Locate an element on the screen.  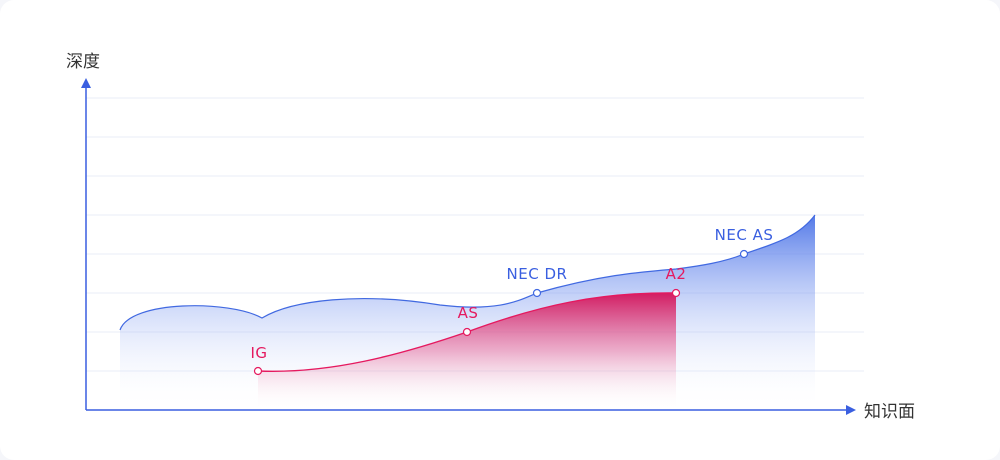
label-nec-dr: NEC DR is located at coordinates (537, 274).